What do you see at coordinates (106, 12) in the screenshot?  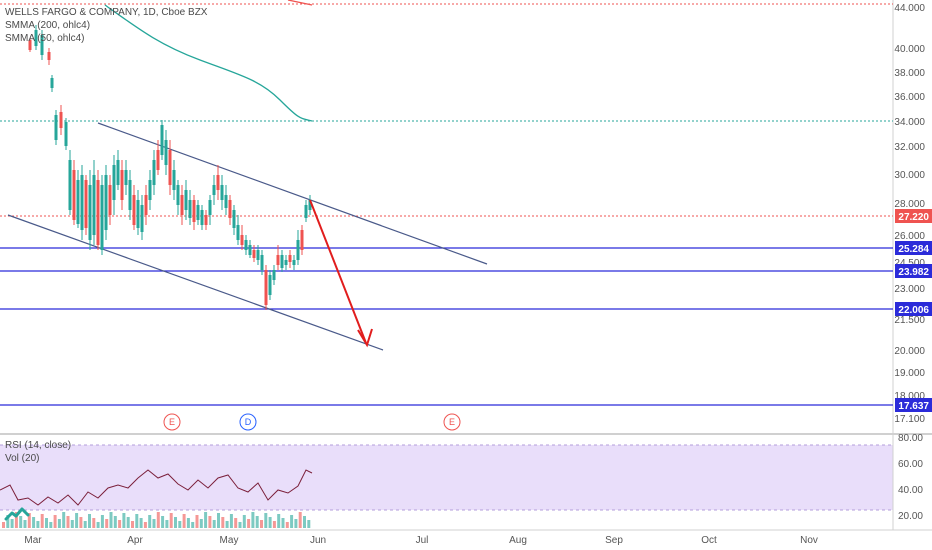 I see `symbol-title: WELLS FARGO & COMPANY, 1D, Cboe BZX` at bounding box center [106, 12].